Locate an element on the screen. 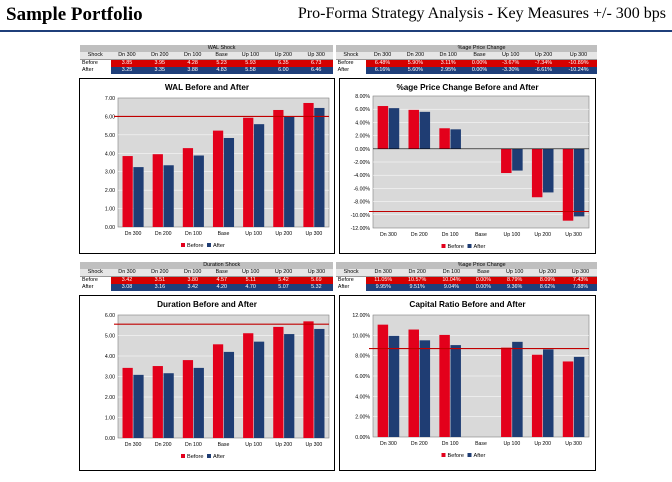 The image size is (672, 482). chart-title: %age Price Change Before and After is located at coordinates (467, 87).